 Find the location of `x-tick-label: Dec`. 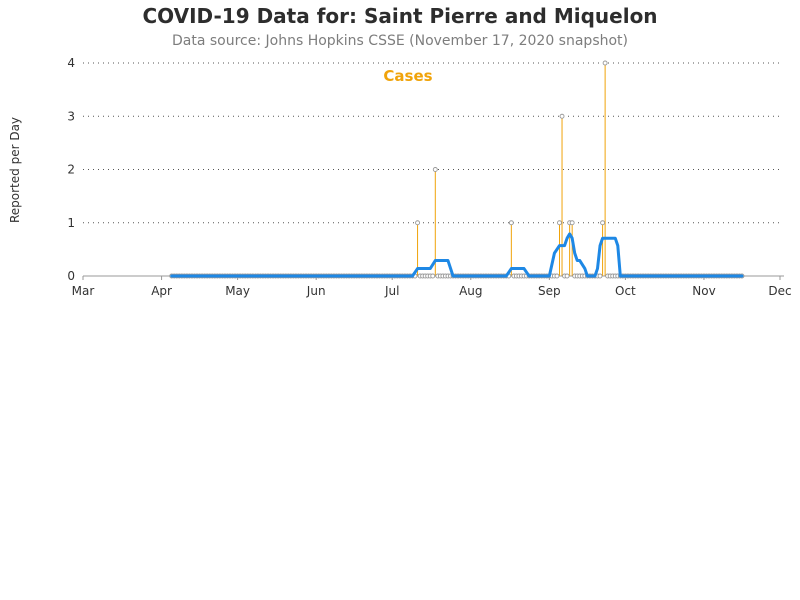

x-tick-label: Dec is located at coordinates (779, 291).